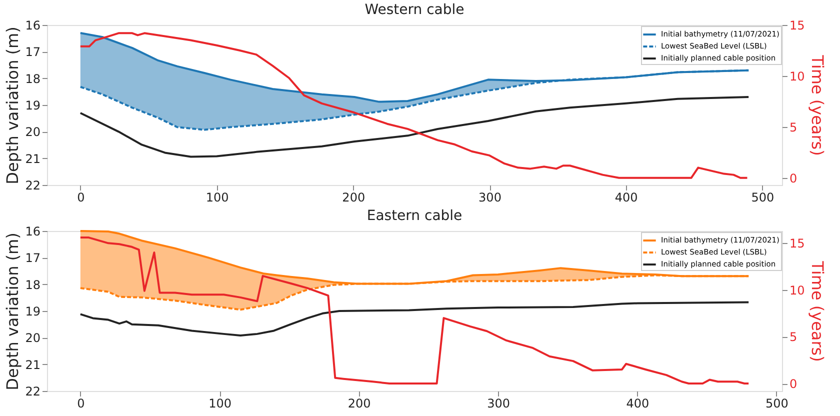  I want to click on chart-title: Eastern cable, so click(414, 216).